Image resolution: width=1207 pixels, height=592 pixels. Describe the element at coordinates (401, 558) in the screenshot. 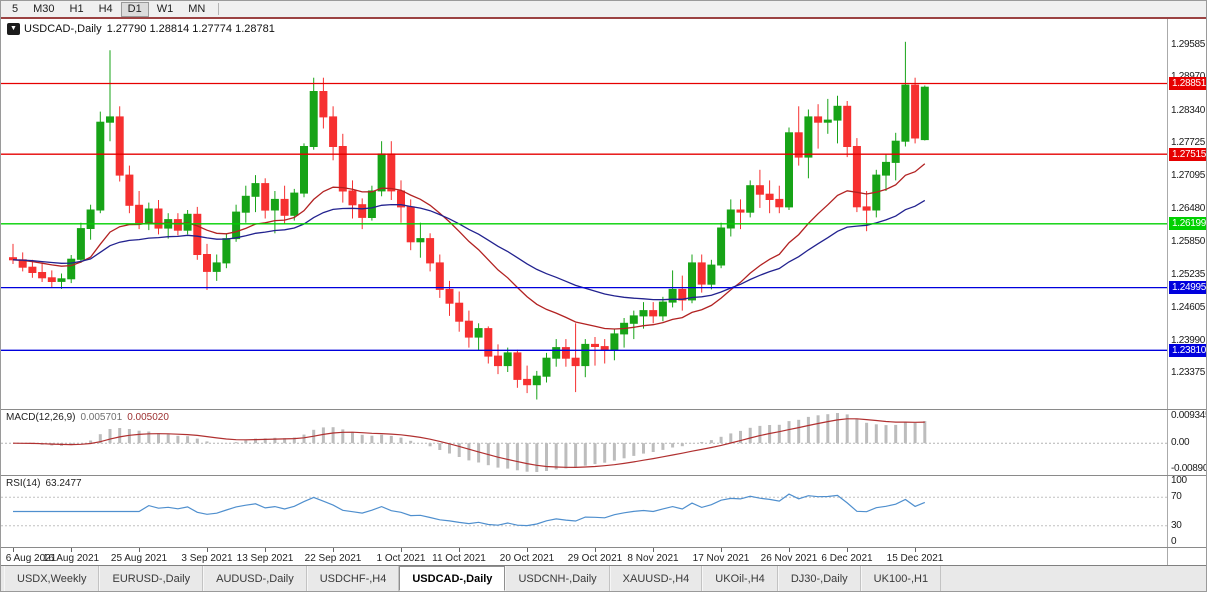

I see `date-label: 1 Oct 2021` at that location.